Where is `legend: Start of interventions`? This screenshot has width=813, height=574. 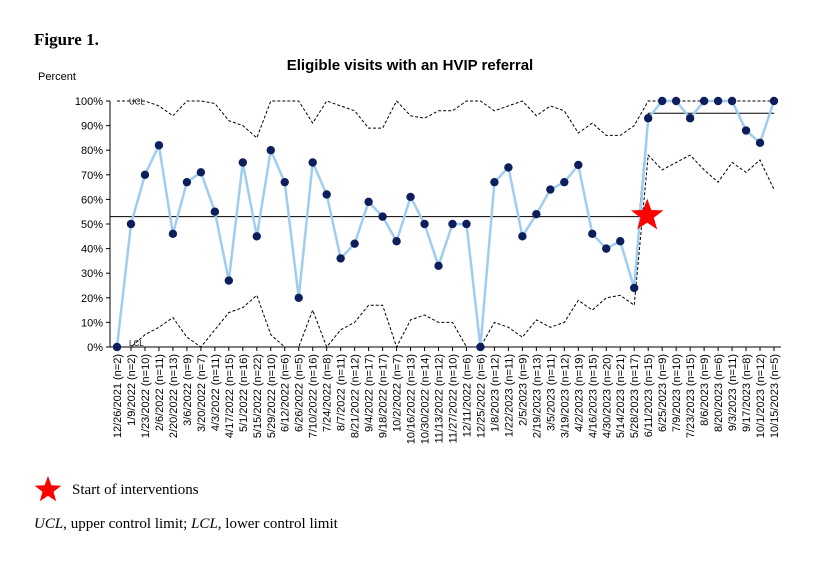 legend: Start of interventions is located at coordinates (115, 490).